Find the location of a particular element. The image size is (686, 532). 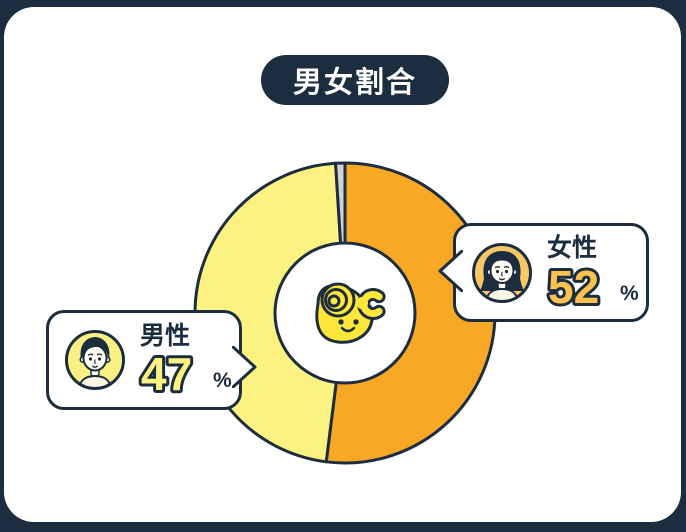

male-label: 男性 is located at coordinates (165, 335).